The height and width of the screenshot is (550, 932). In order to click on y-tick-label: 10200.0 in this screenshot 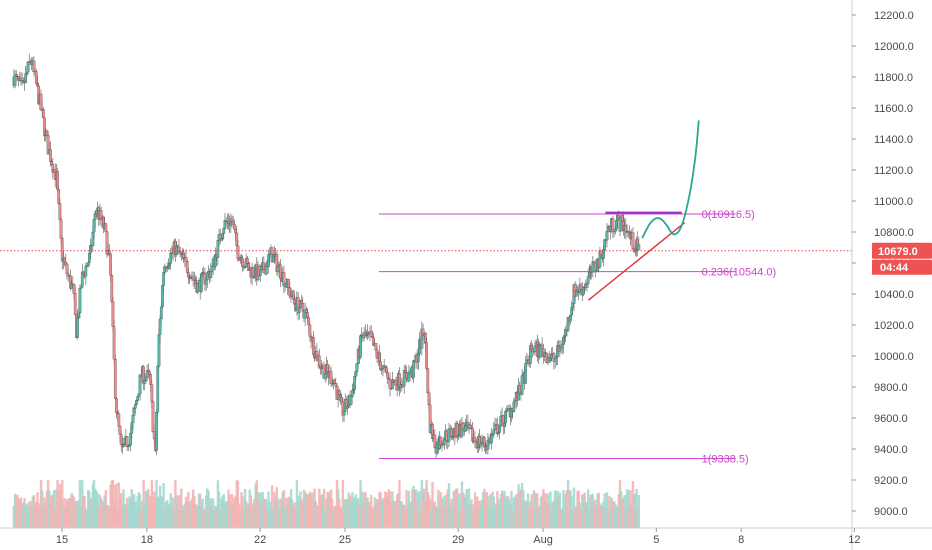, I will do `click(894, 326)`.